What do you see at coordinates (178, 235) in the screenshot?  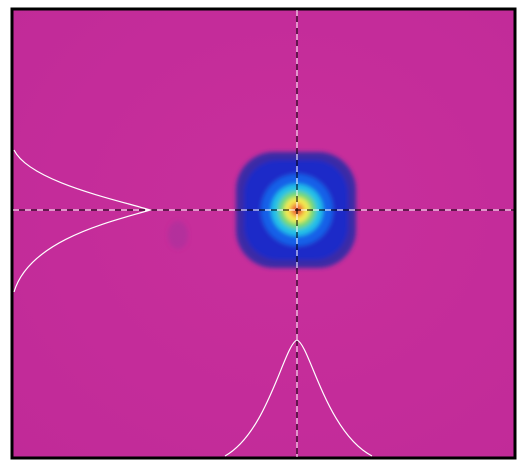 I see `faint-spot` at bounding box center [178, 235].